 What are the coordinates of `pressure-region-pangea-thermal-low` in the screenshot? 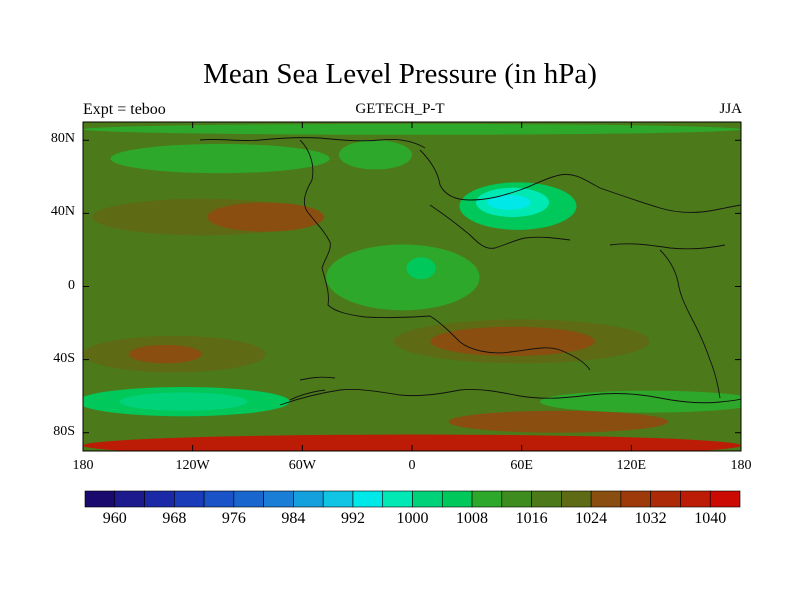 It's located at (421, 268).